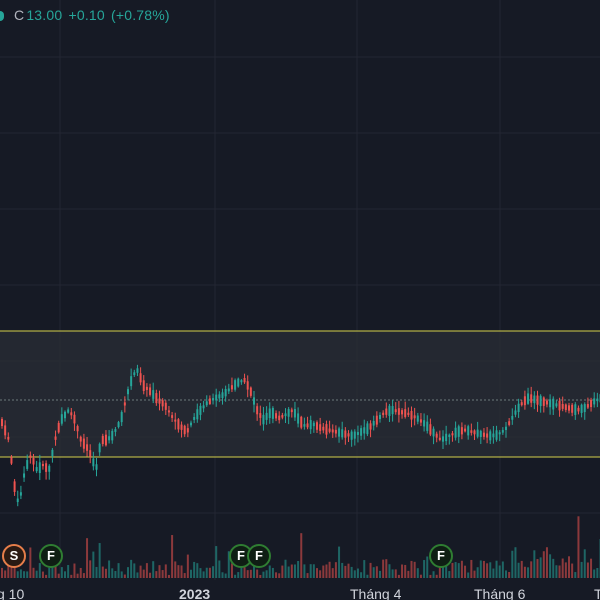 The width and height of the screenshot is (600, 600). I want to click on time-axis-label: Tháng 6, so click(500, 593).